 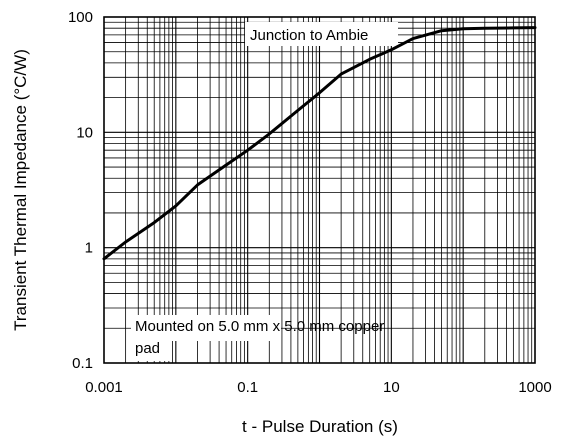 I want to click on y-tick-label: 10, so click(x=84, y=132).